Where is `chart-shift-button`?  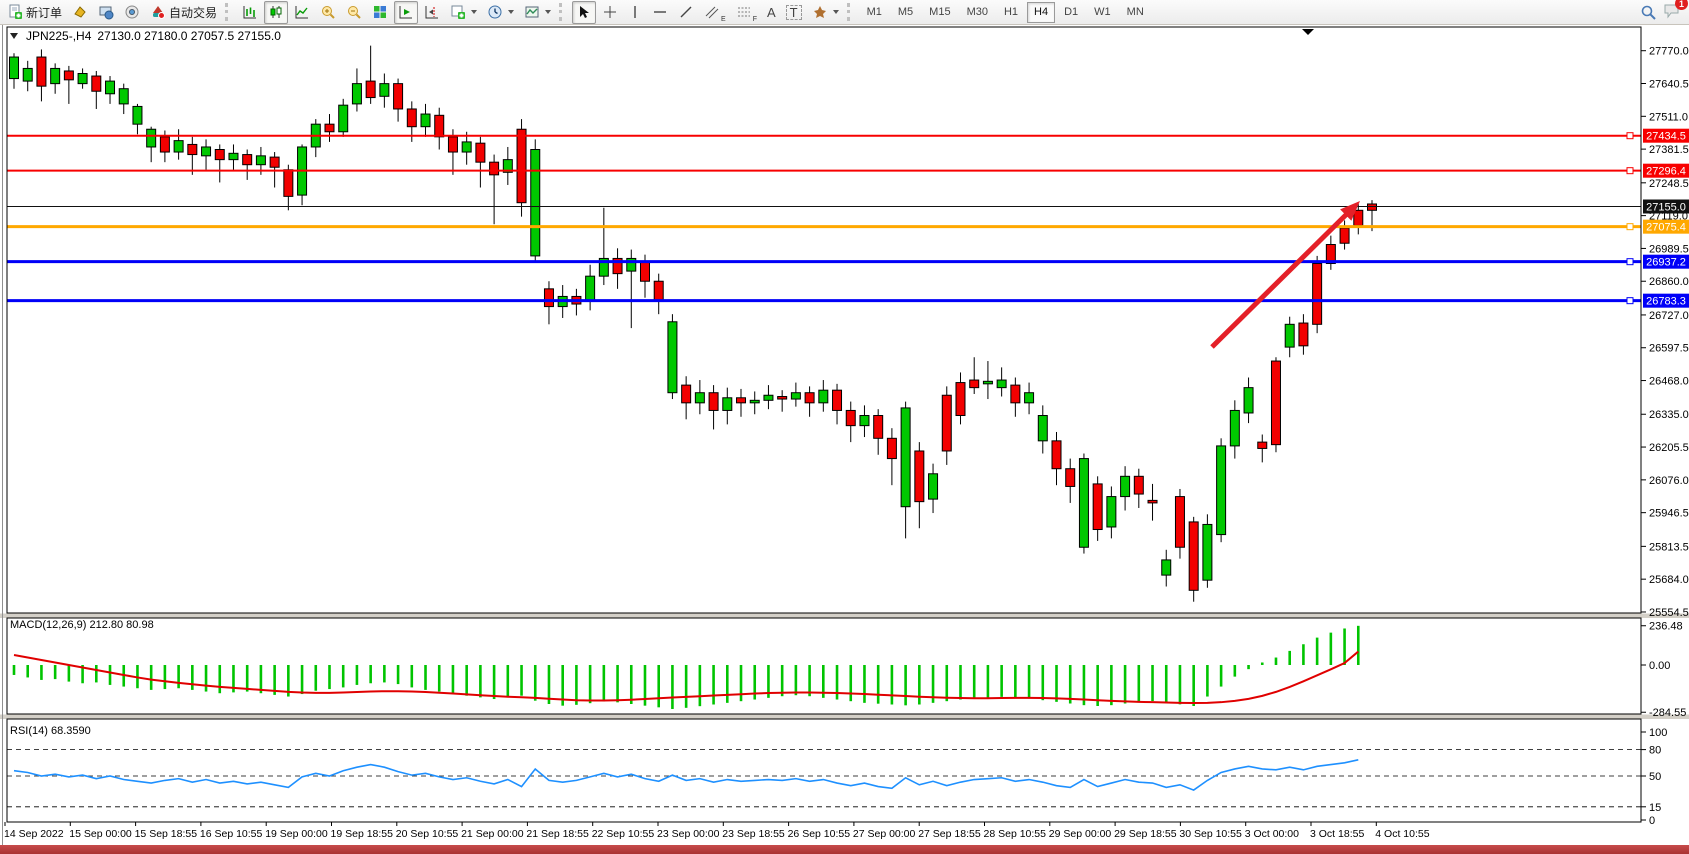
chart-shift-button is located at coordinates (432, 12).